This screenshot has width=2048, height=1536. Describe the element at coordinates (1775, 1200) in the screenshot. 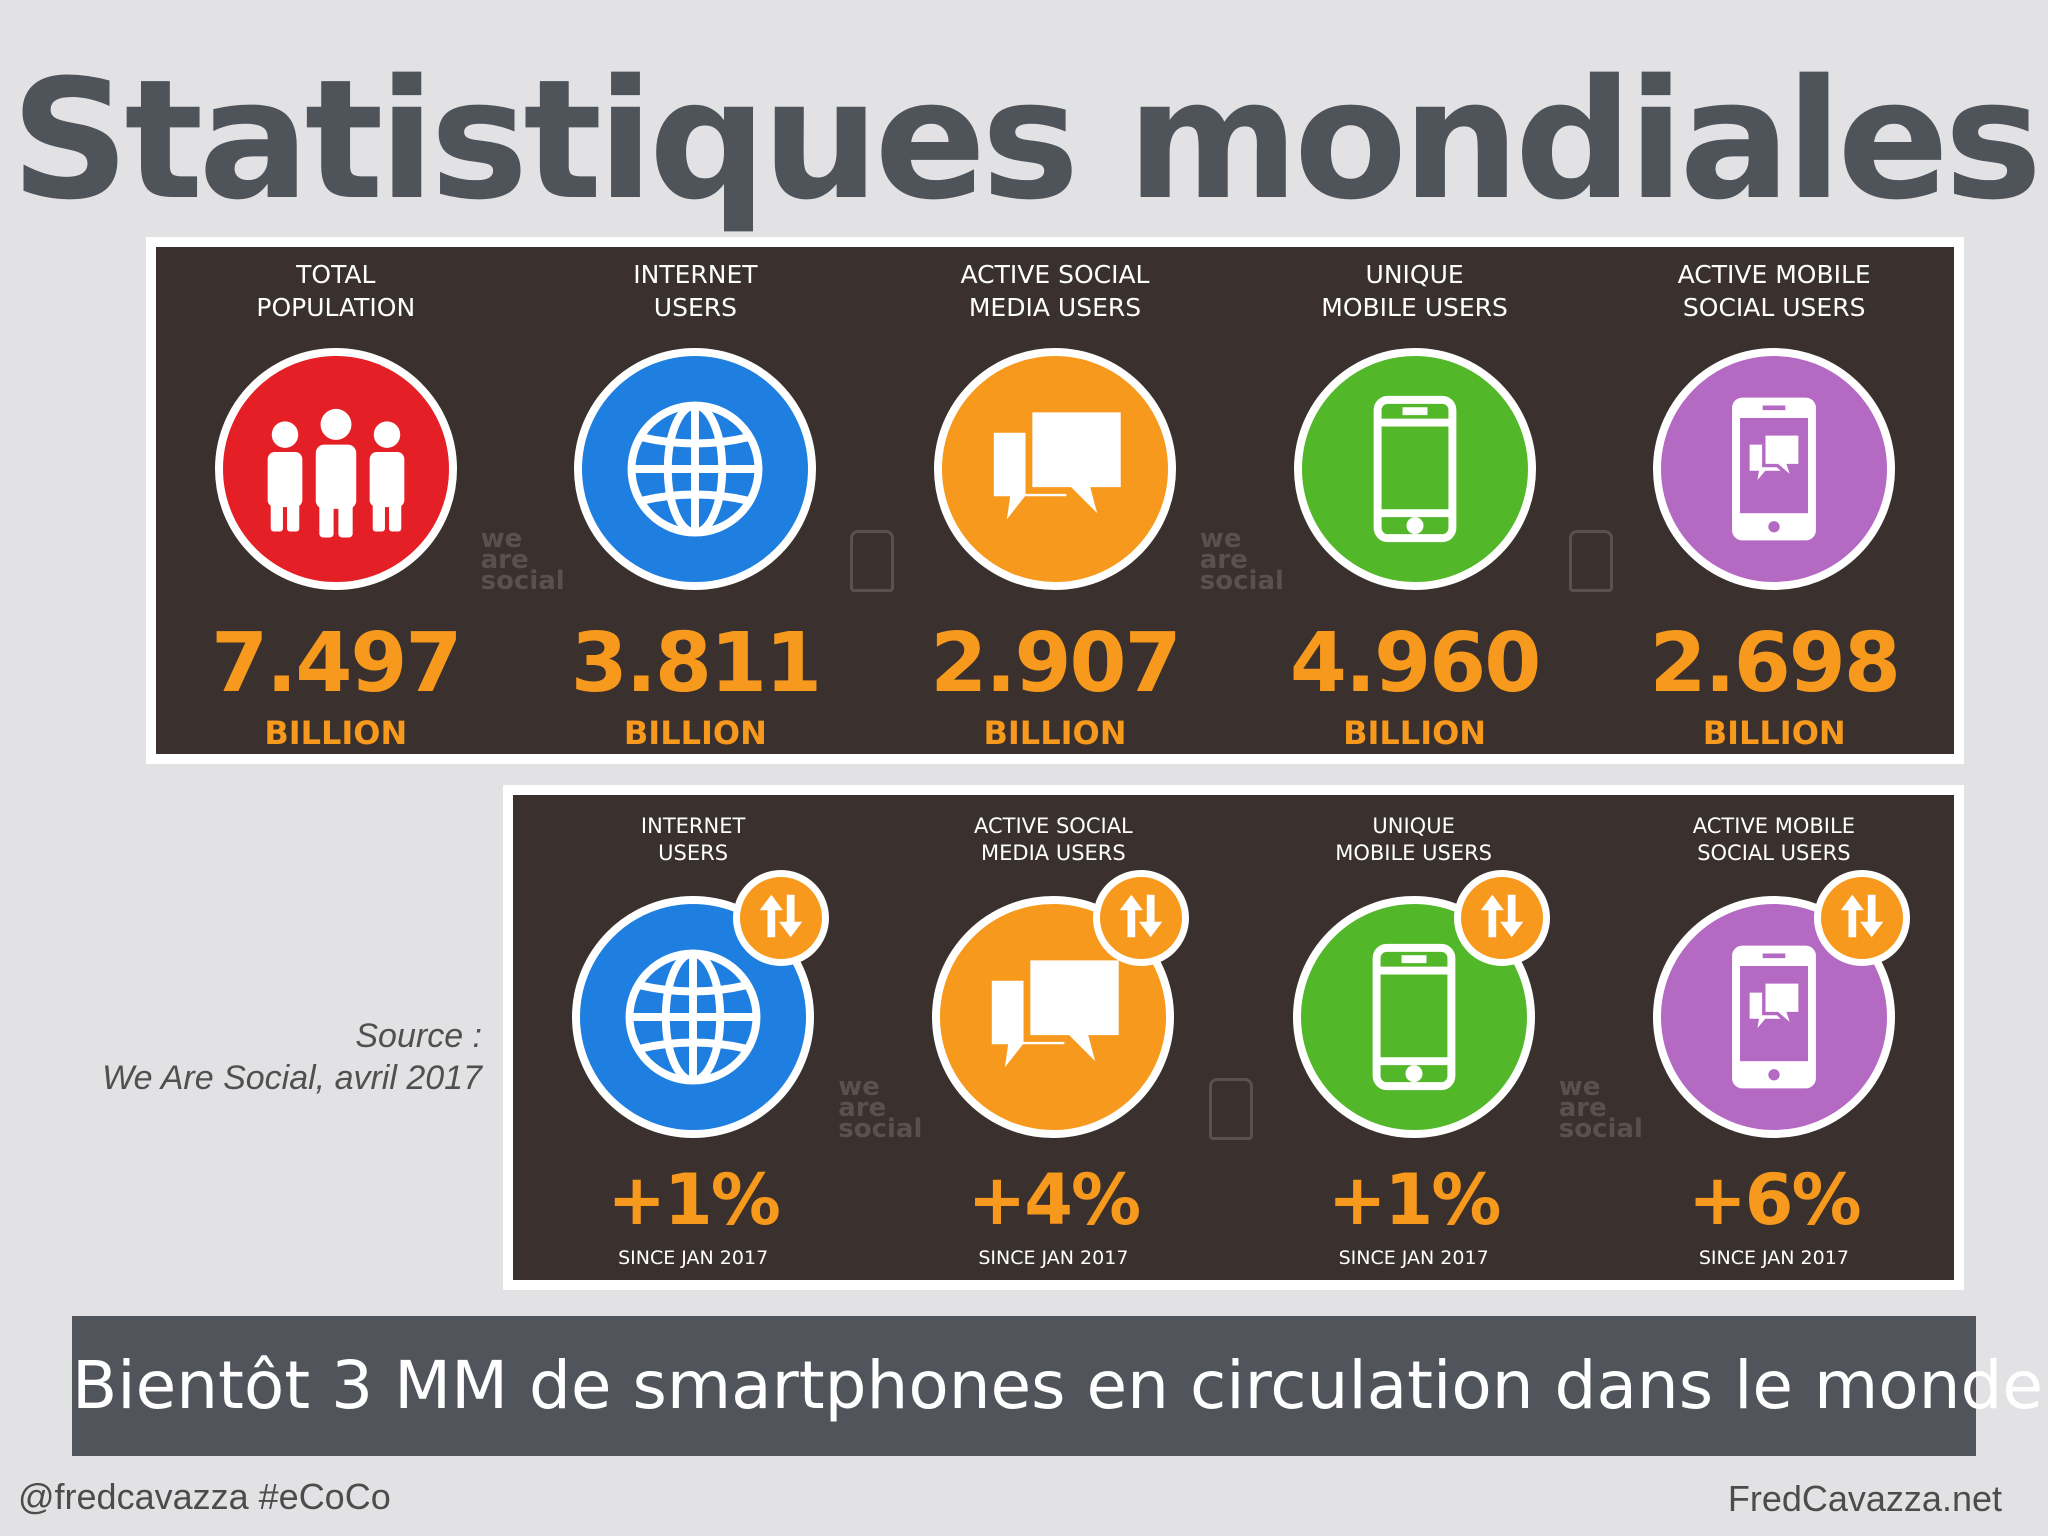

I see `stat-value: +6%` at that location.